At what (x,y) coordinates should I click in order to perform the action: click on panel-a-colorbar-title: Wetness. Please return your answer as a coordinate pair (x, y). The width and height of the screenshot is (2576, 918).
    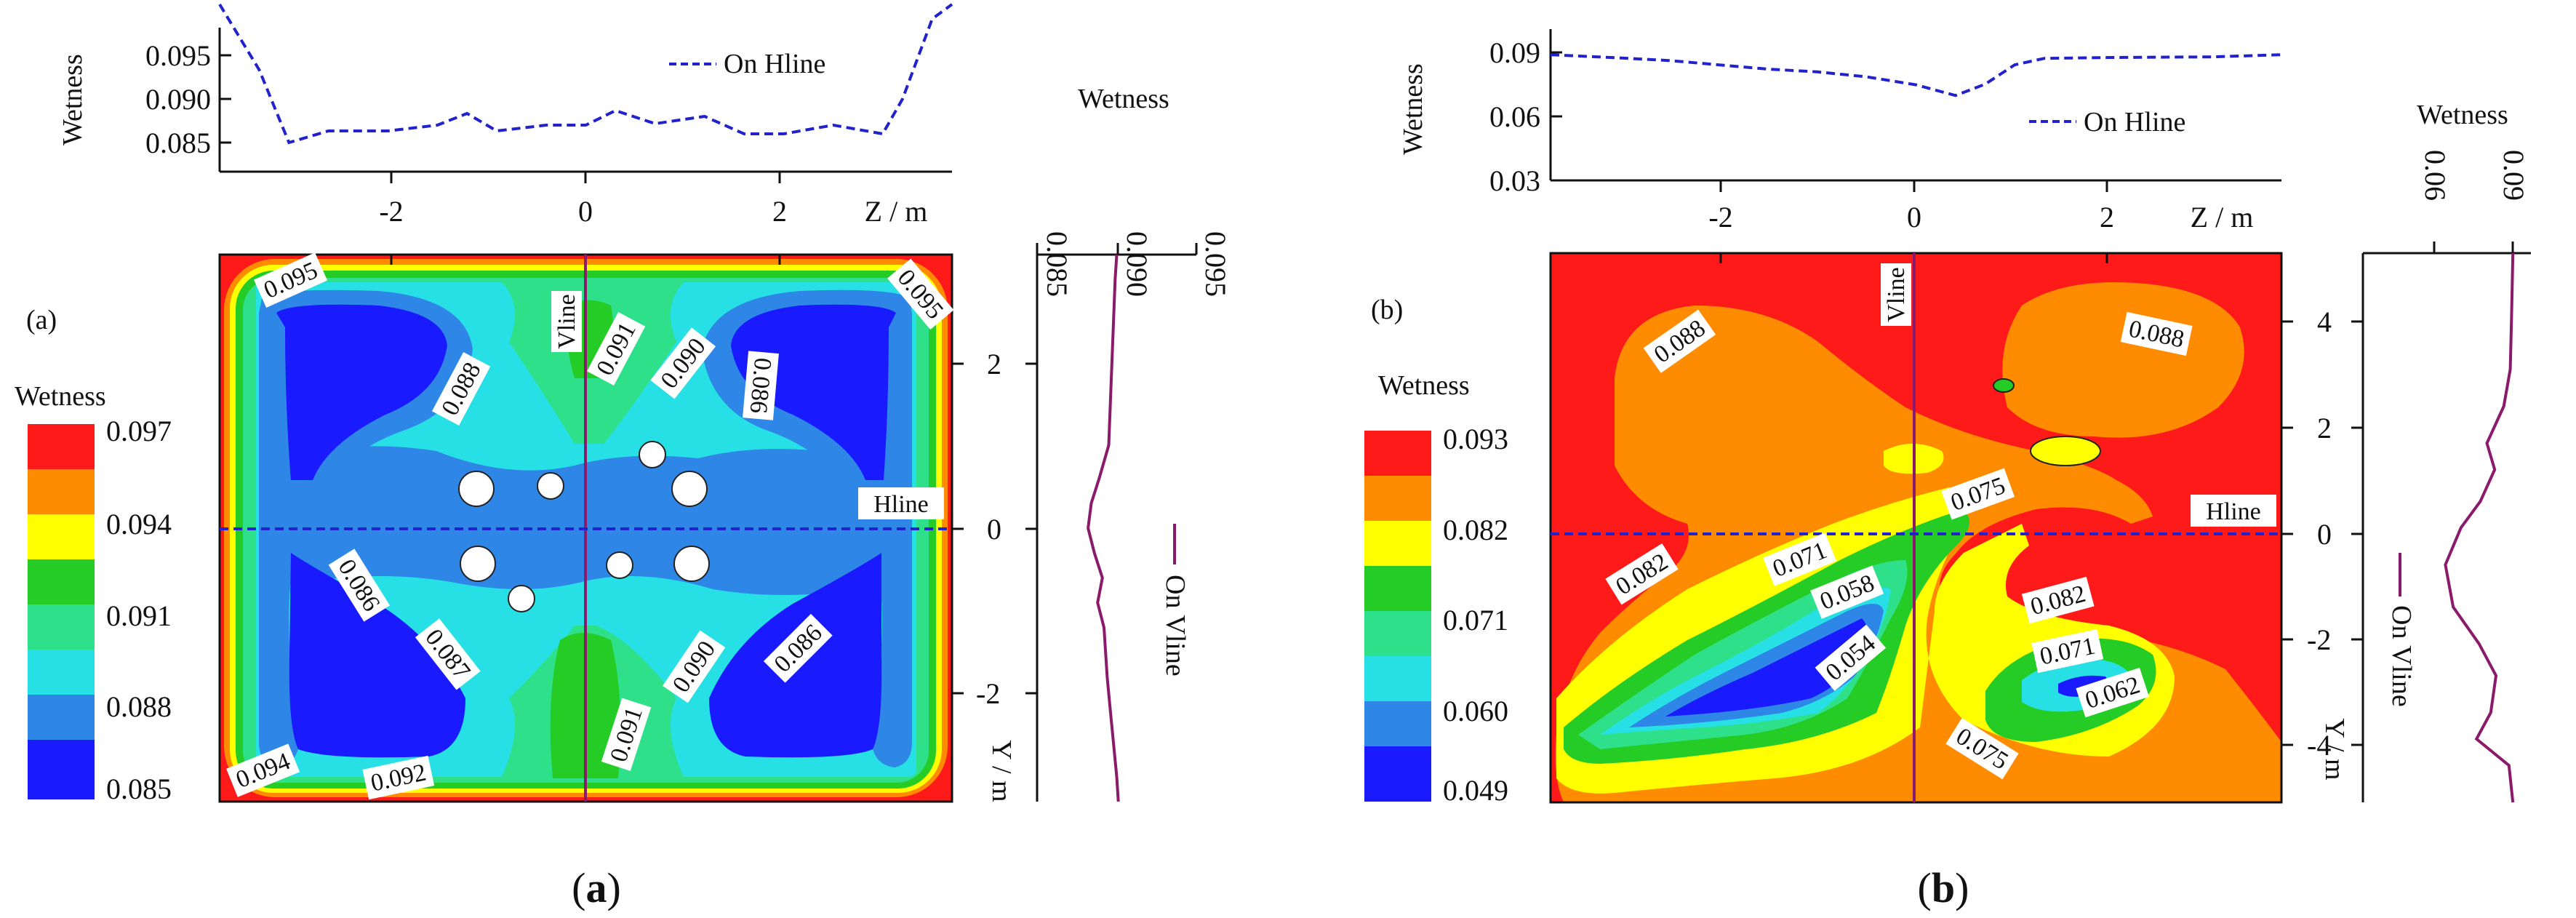
    Looking at the image, I should click on (60, 396).